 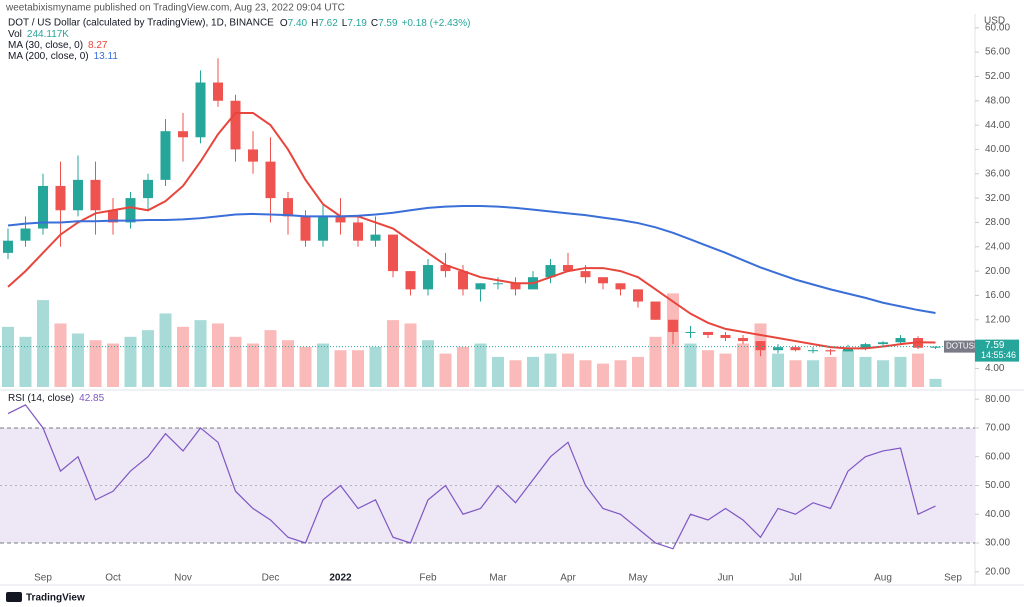 What do you see at coordinates (41, 398) in the screenshot?
I see `legend-name: RSI (14, close)` at bounding box center [41, 398].